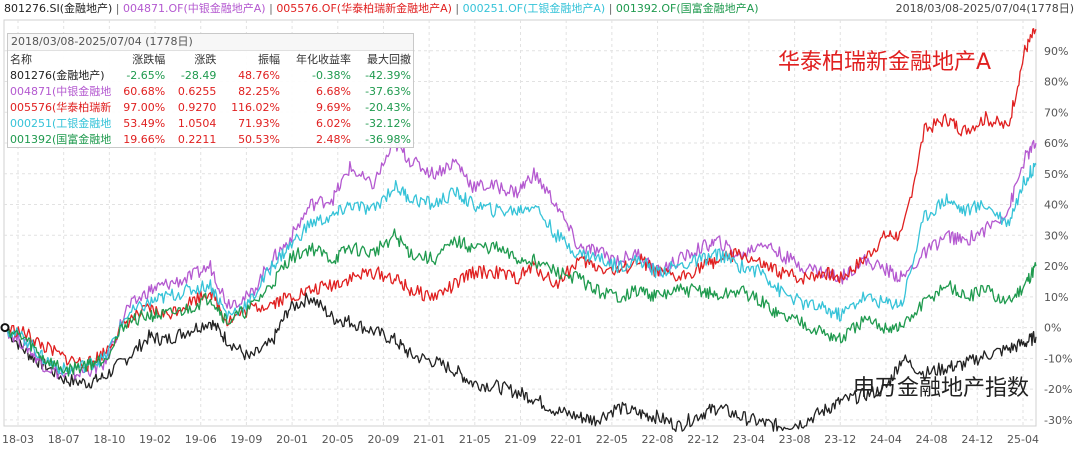  I want to click on stats-value-cell: -20.43%, so click(388, 107).